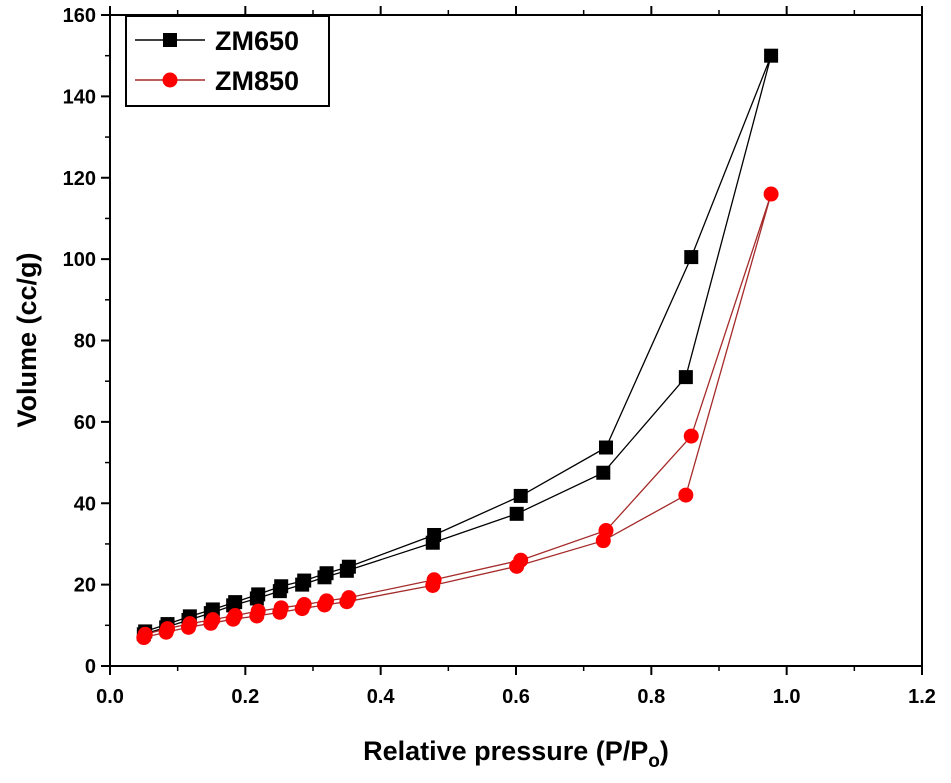 The image size is (951, 783). Describe the element at coordinates (90, 667) in the screenshot. I see `y-tick-label: 0` at that location.